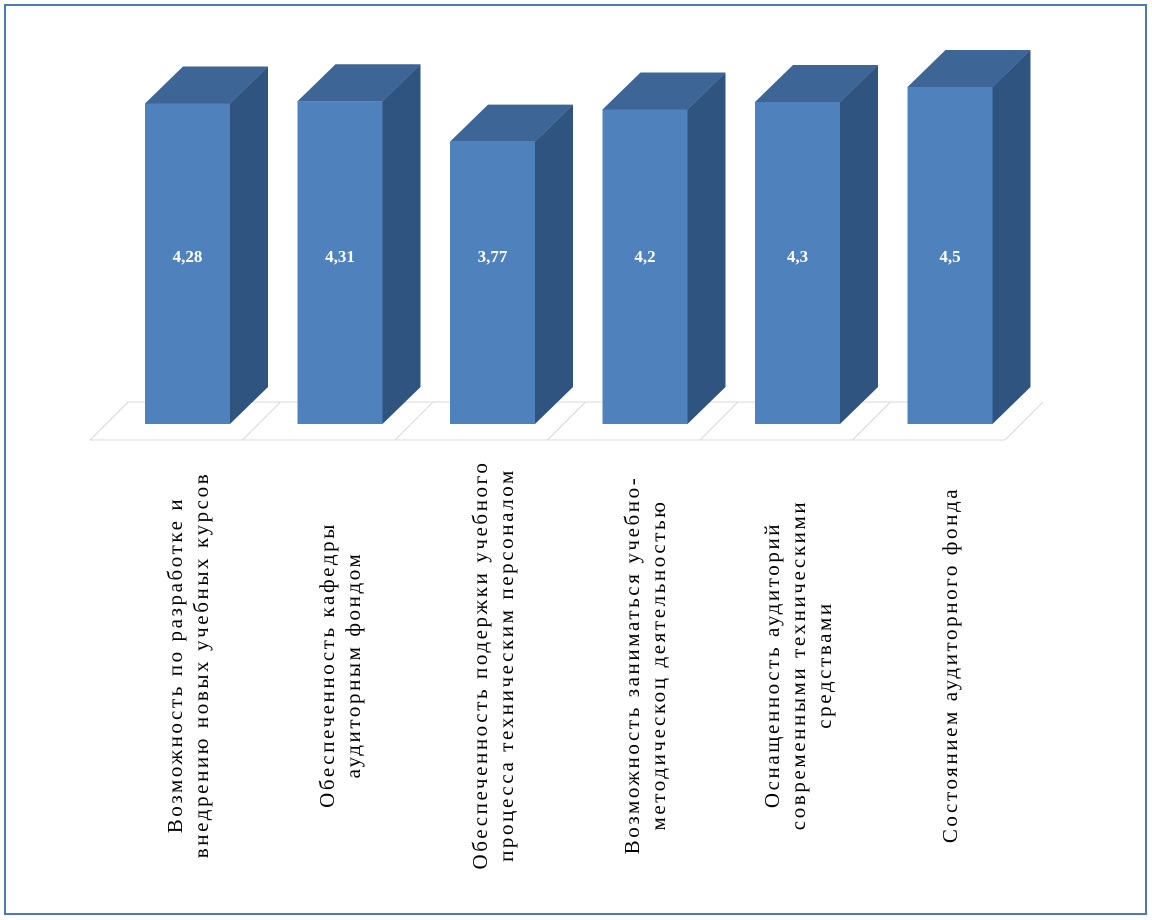  I want to click on floor-right-edge, so click(1024, 421).